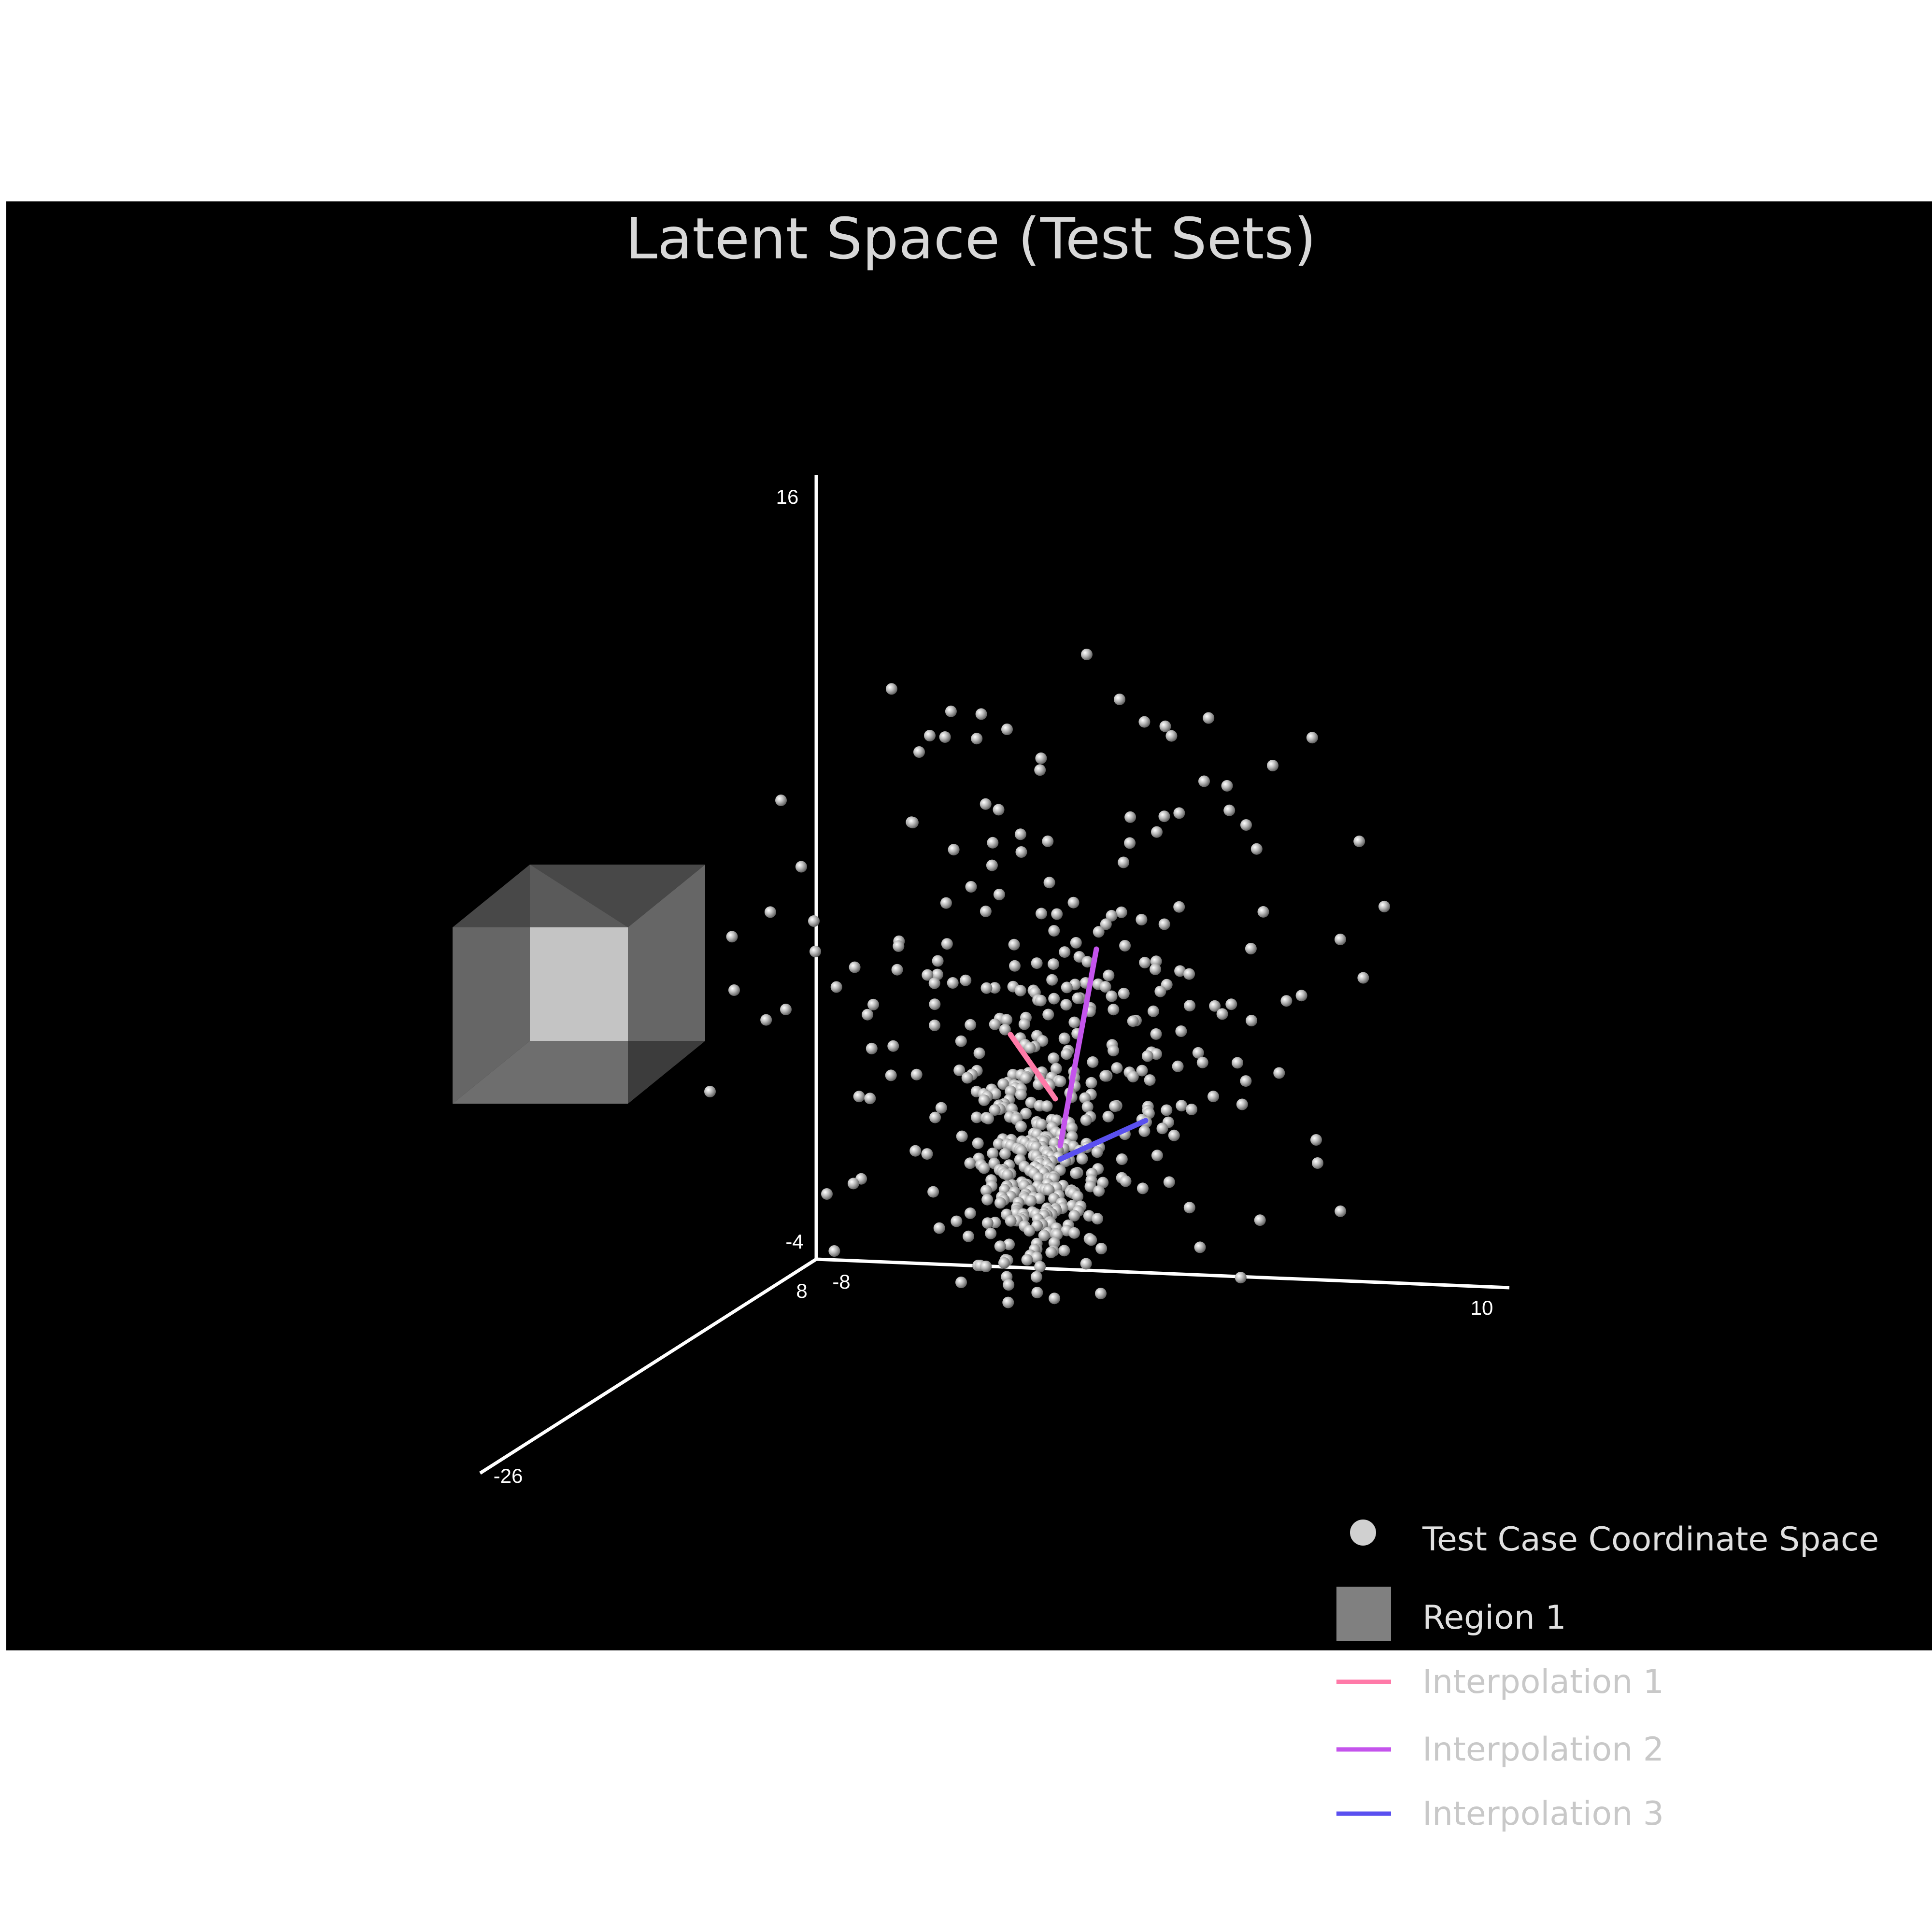 This screenshot has width=1932, height=1932. What do you see at coordinates (1078, 1054) in the screenshot?
I see `interpolation-lines` at bounding box center [1078, 1054].